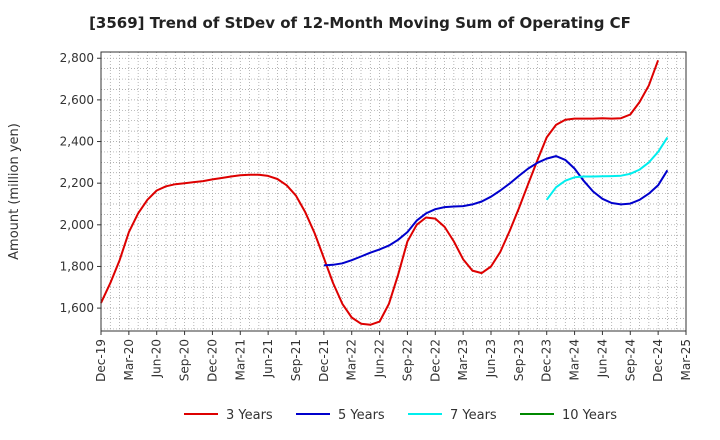  Describe the element at coordinates (589, 415) in the screenshot. I see `legend-label: 10 Years` at that location.